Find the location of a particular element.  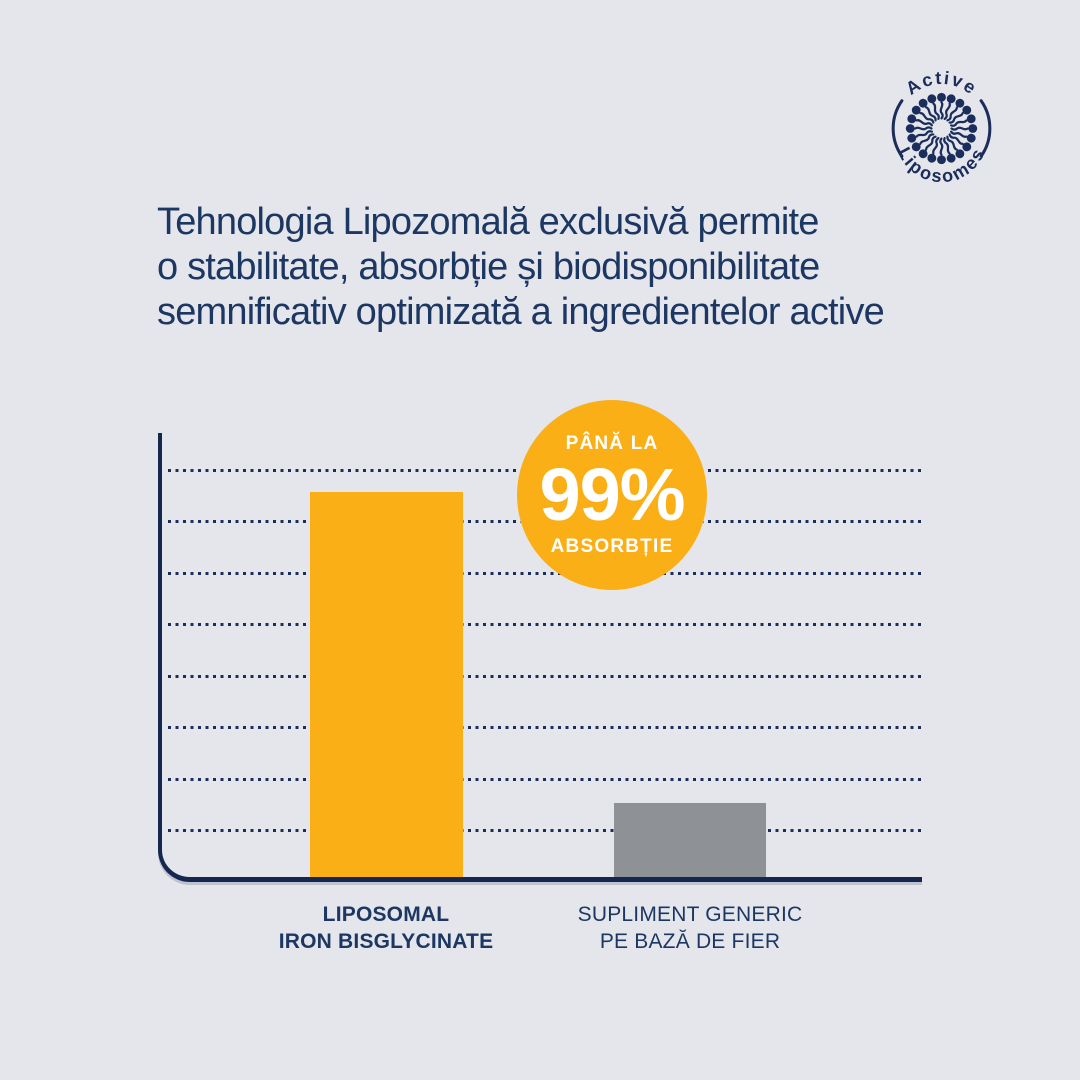

headline-line-1: Tehnologia Lipozomală exclusivă permite is located at coordinates (488, 222).